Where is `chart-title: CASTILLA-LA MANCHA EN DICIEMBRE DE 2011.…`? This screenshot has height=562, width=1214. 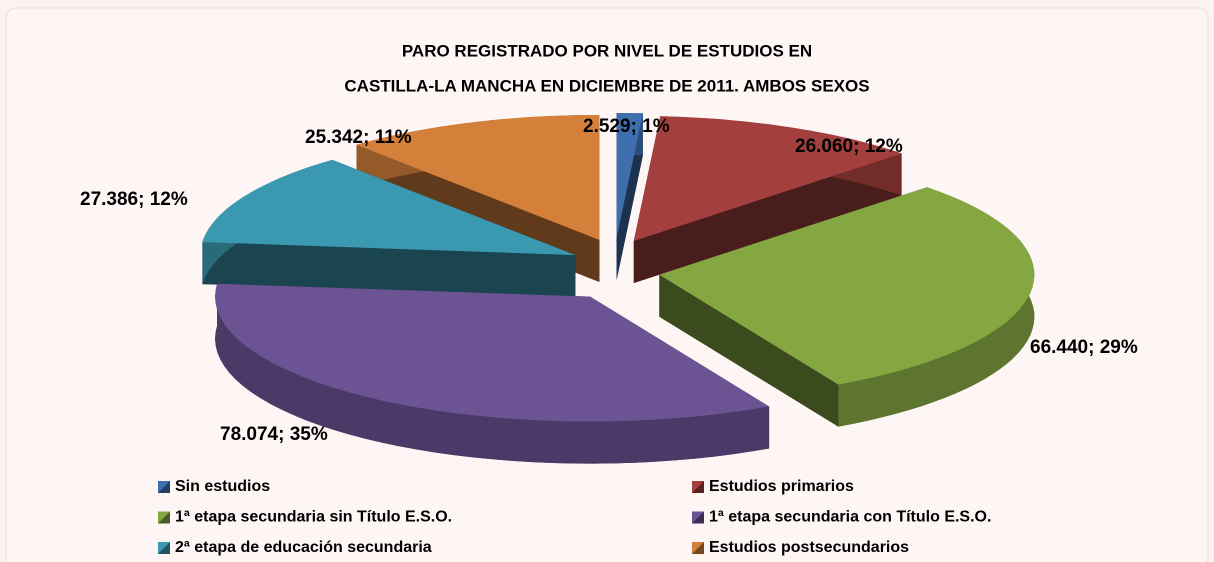
chart-title: CASTILLA-LA MANCHA EN DICIEMBRE DE 2011.… is located at coordinates (606, 85).